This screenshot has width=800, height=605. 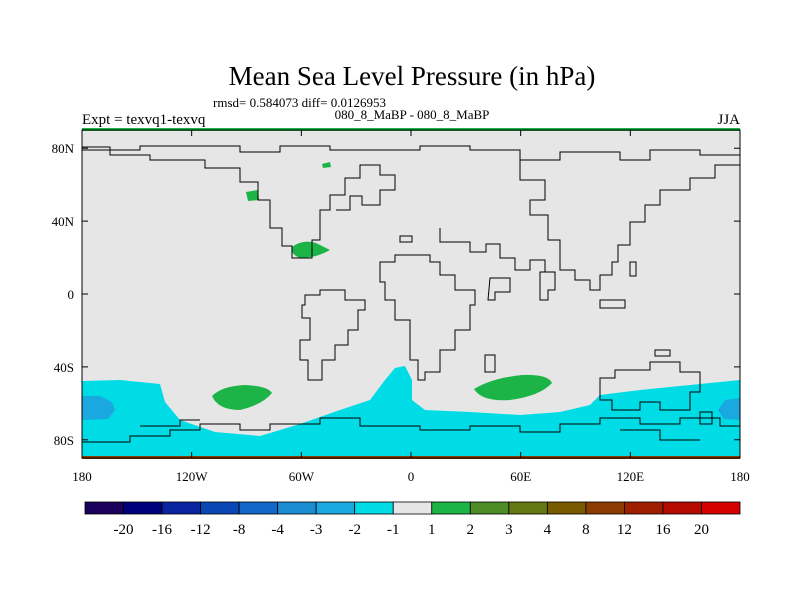 What do you see at coordinates (629, 225) in the screenshot?
I see `eurasia-coast` at bounding box center [629, 225].